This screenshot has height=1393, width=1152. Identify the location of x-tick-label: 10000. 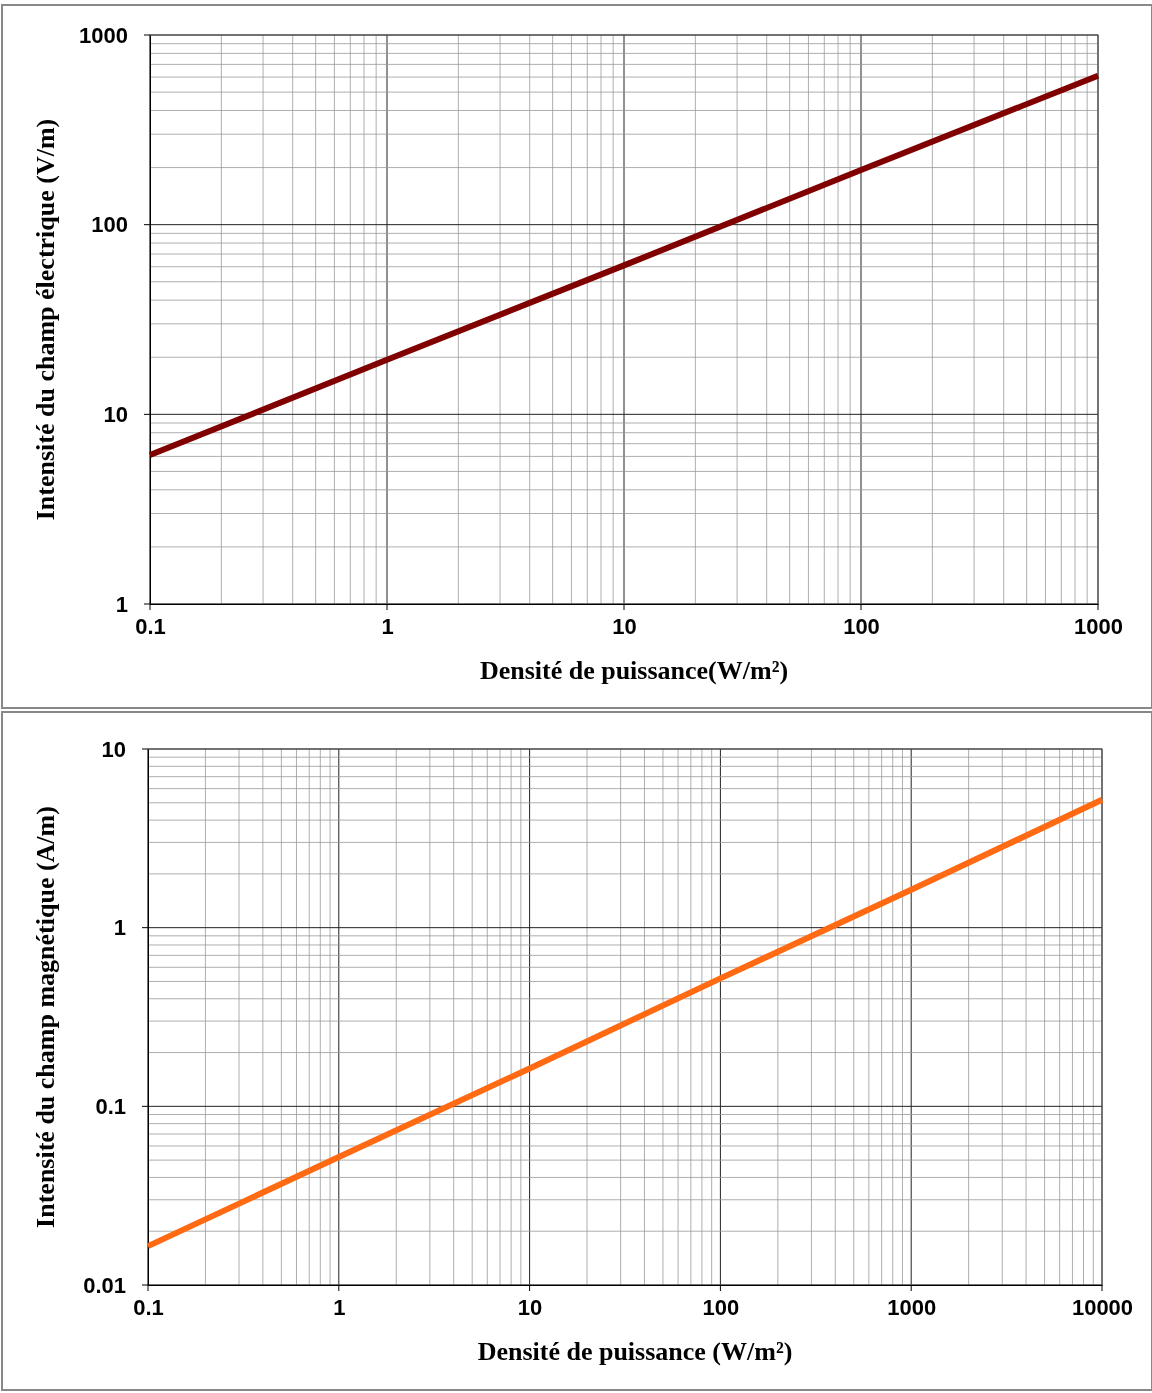
(1102, 1307).